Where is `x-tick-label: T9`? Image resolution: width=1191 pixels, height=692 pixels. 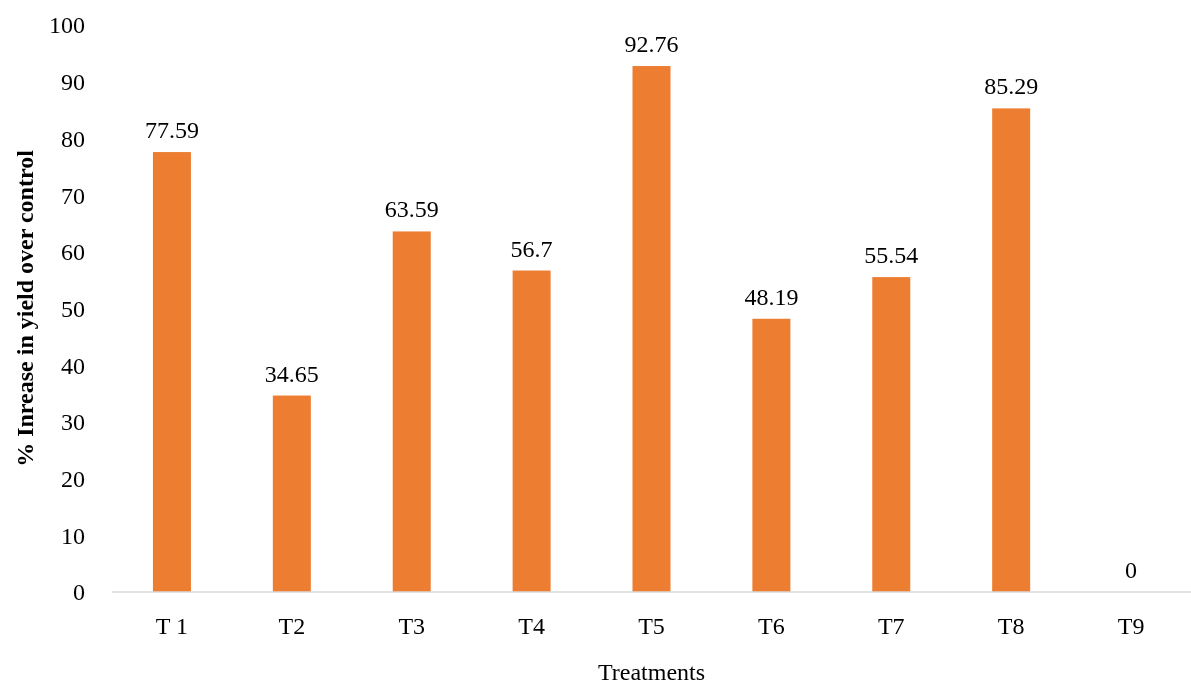
x-tick-label: T9 is located at coordinates (1131, 626).